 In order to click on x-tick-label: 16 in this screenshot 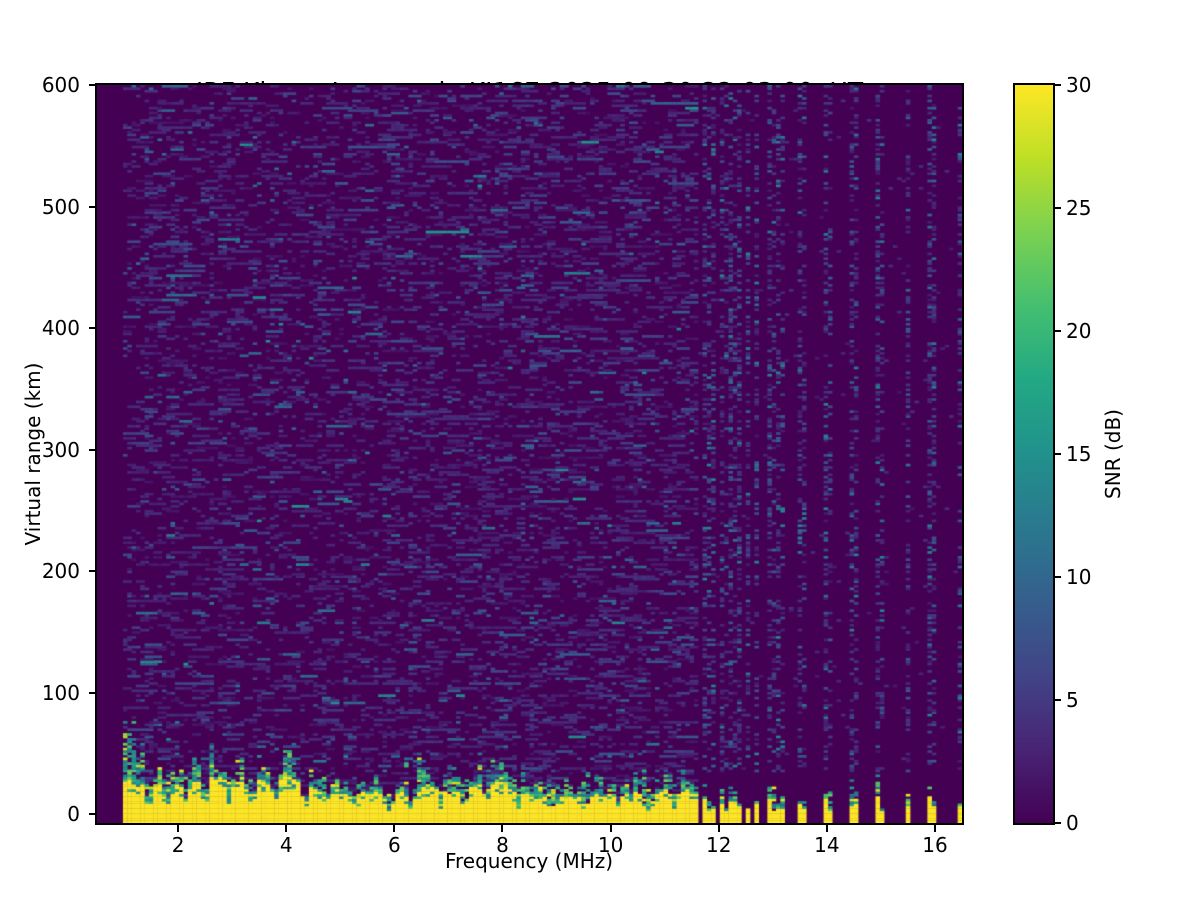, I will do `click(935, 845)`.